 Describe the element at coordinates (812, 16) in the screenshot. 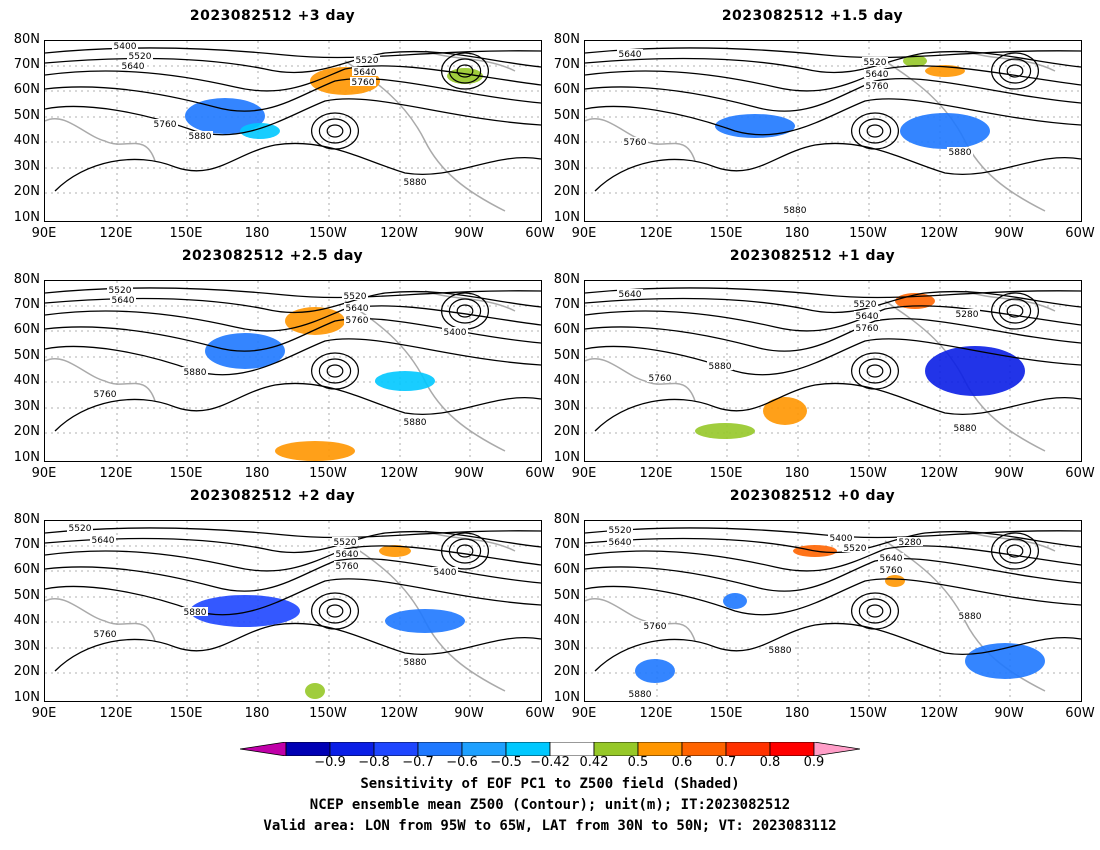

I see `panel-title: 2023082512 +1.5 day` at that location.